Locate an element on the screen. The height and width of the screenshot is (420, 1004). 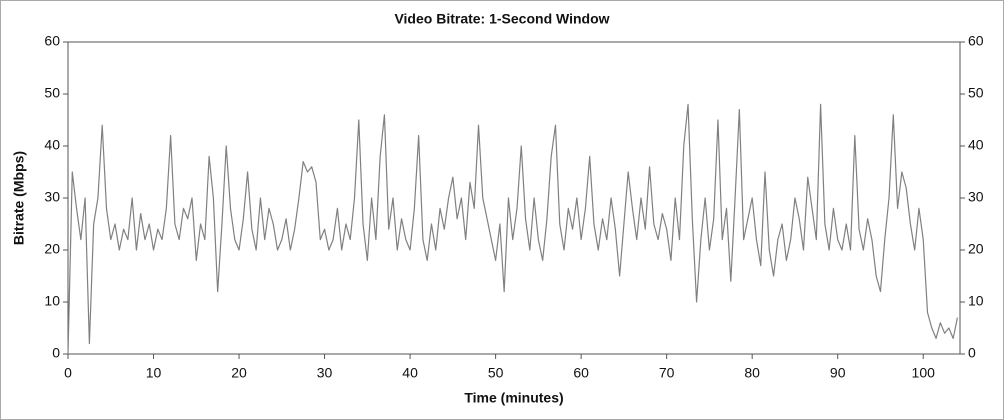
x-tick-label: 60 is located at coordinates (581, 373).